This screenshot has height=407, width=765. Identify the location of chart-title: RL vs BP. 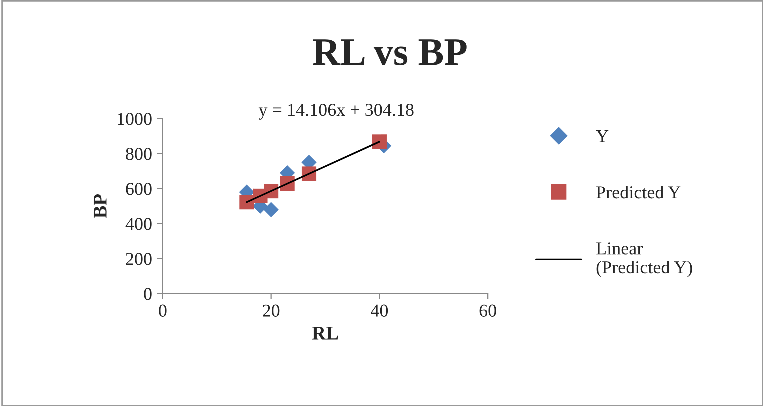
(390, 53).